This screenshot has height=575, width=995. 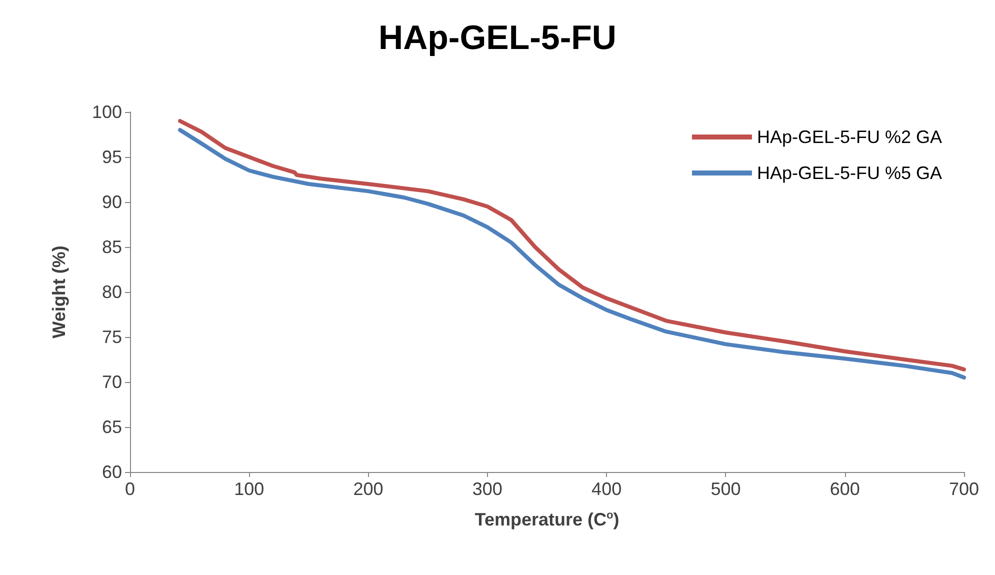 What do you see at coordinates (112, 427) in the screenshot?
I see `y-tick-label: 65` at bounding box center [112, 427].